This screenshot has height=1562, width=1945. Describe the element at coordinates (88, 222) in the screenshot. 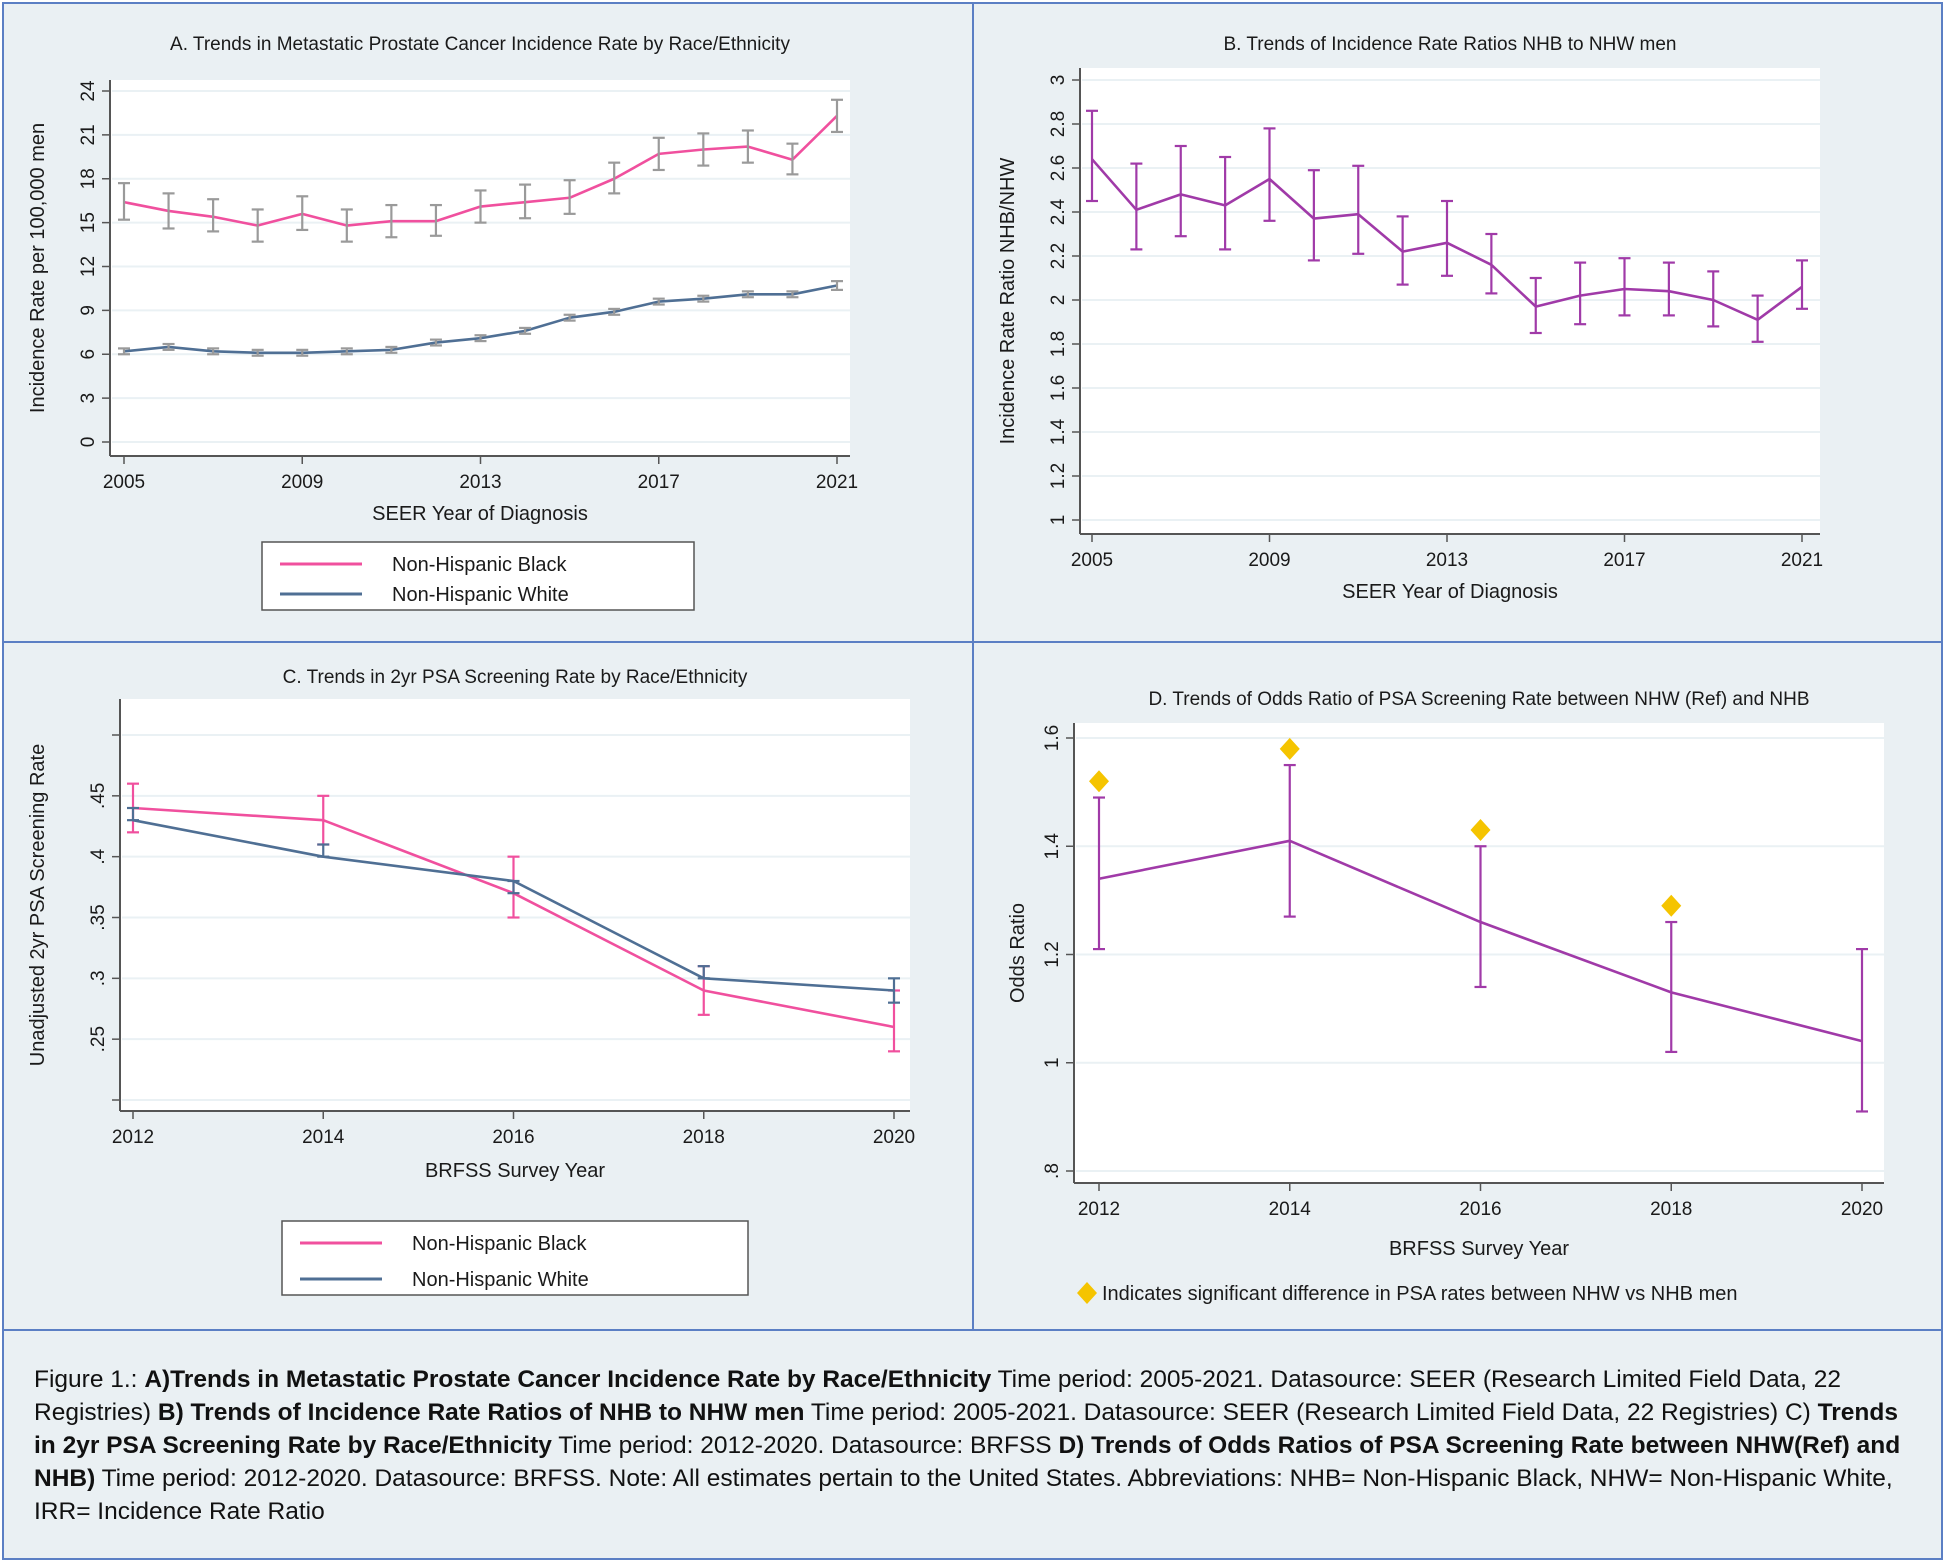

I see `y-tick-label: 15` at that location.